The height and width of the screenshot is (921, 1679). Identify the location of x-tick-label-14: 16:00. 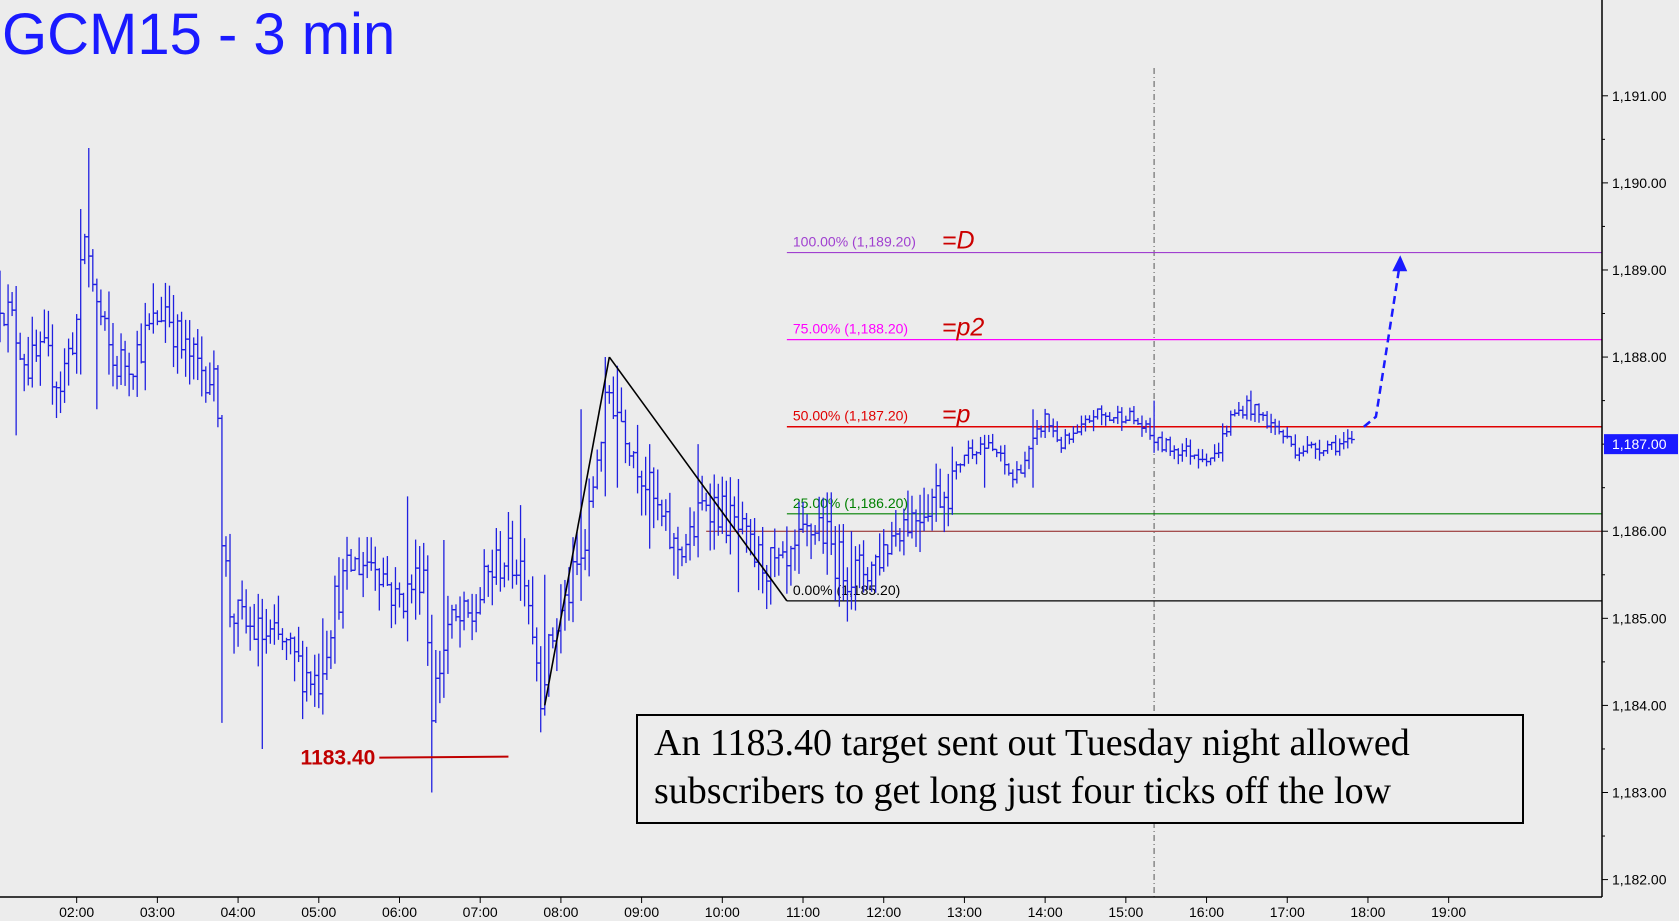
(1206, 912).